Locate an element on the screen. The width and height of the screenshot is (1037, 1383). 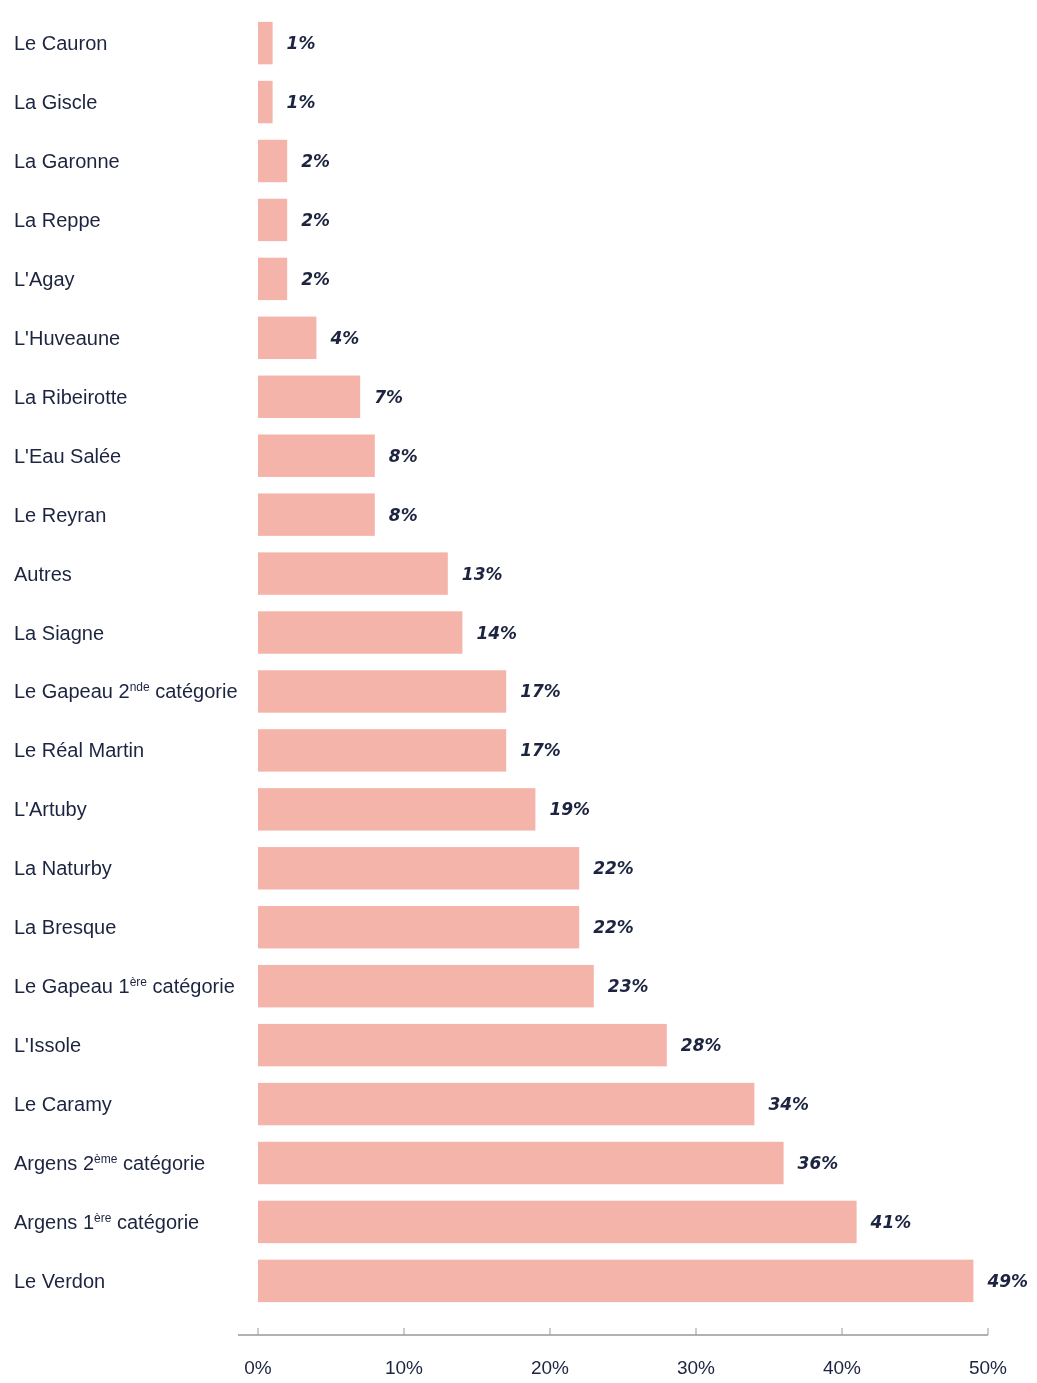
y-tick-label: Argens 1$^{ère}$ catégorie is located at coordinates (107, 1221).